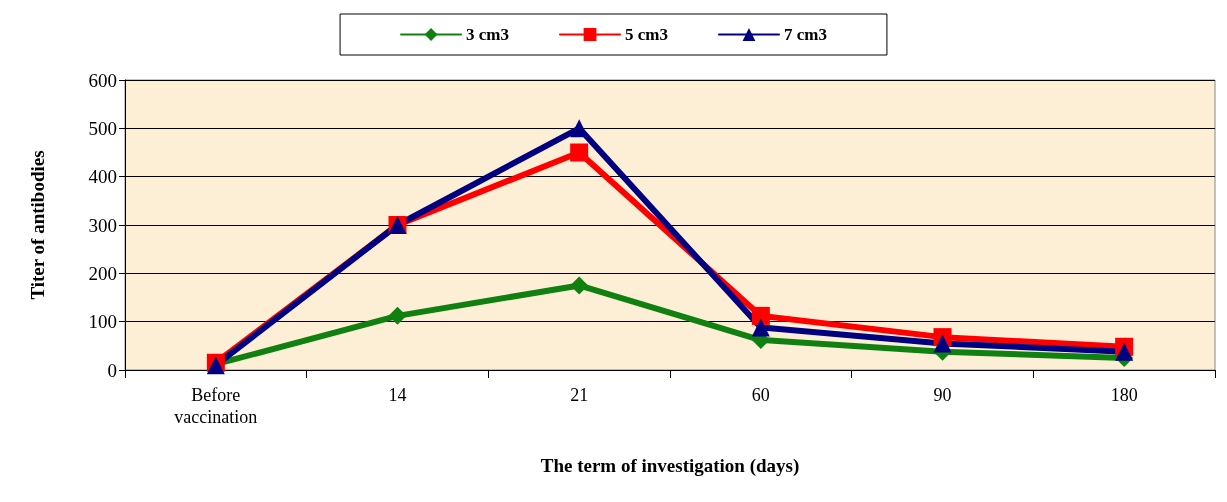 The height and width of the screenshot is (502, 1227). What do you see at coordinates (579, 395) in the screenshot?
I see `x-tick-label: 21` at bounding box center [579, 395].